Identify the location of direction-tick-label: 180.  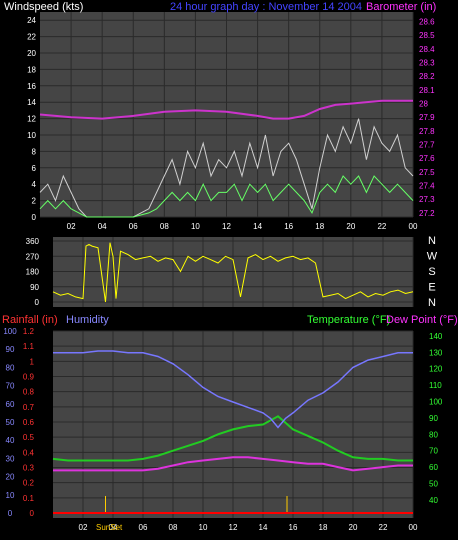
(33, 272).